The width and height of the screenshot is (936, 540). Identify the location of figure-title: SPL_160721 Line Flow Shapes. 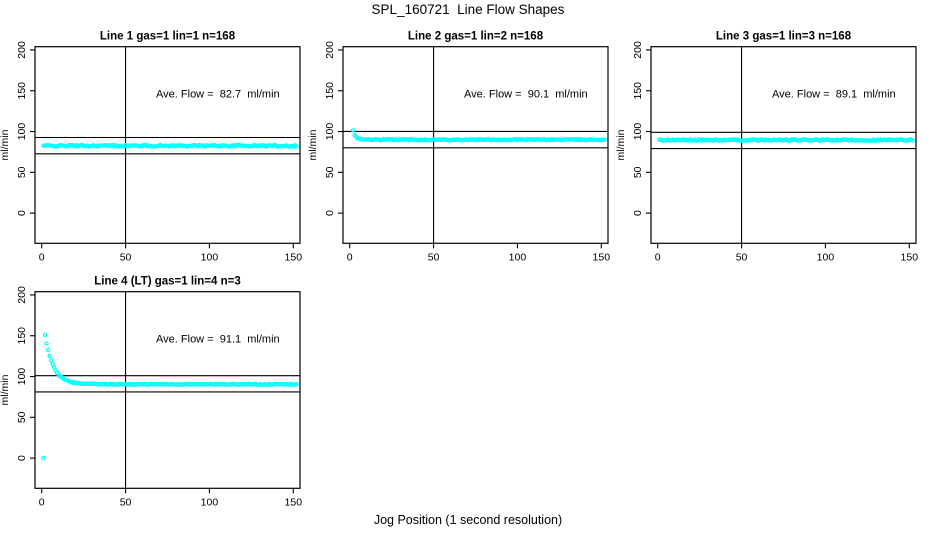
(468, 9).